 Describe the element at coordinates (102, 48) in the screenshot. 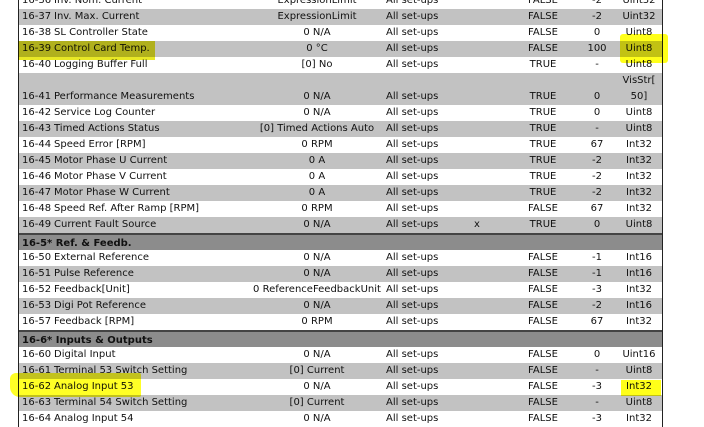

I see `cell-name: Control Card Temp.` at that location.